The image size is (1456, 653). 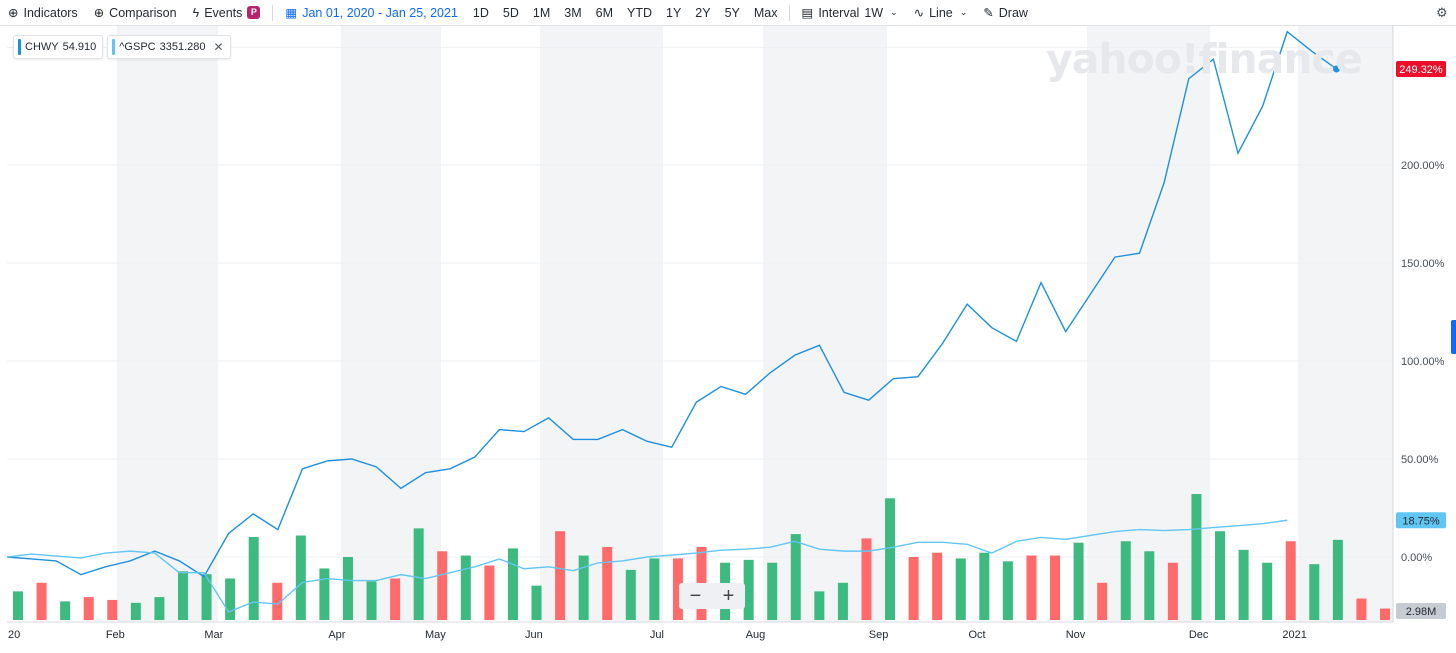 What do you see at coordinates (541, 12) in the screenshot?
I see `range-1m: 1M` at bounding box center [541, 12].